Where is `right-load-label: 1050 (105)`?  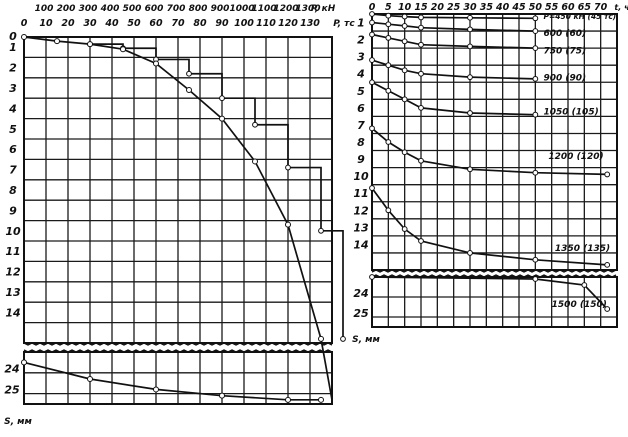 right-load-label: 1050 (105) is located at coordinates (571, 113).